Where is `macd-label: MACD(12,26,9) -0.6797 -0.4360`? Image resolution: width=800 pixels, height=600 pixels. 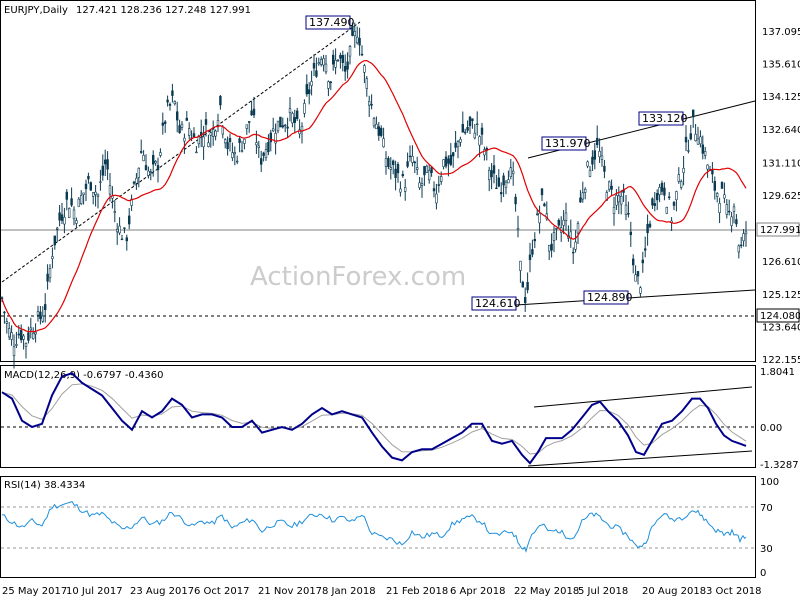
macd-label: MACD(12,26,9) -0.6797 -0.4360 is located at coordinates (84, 375).